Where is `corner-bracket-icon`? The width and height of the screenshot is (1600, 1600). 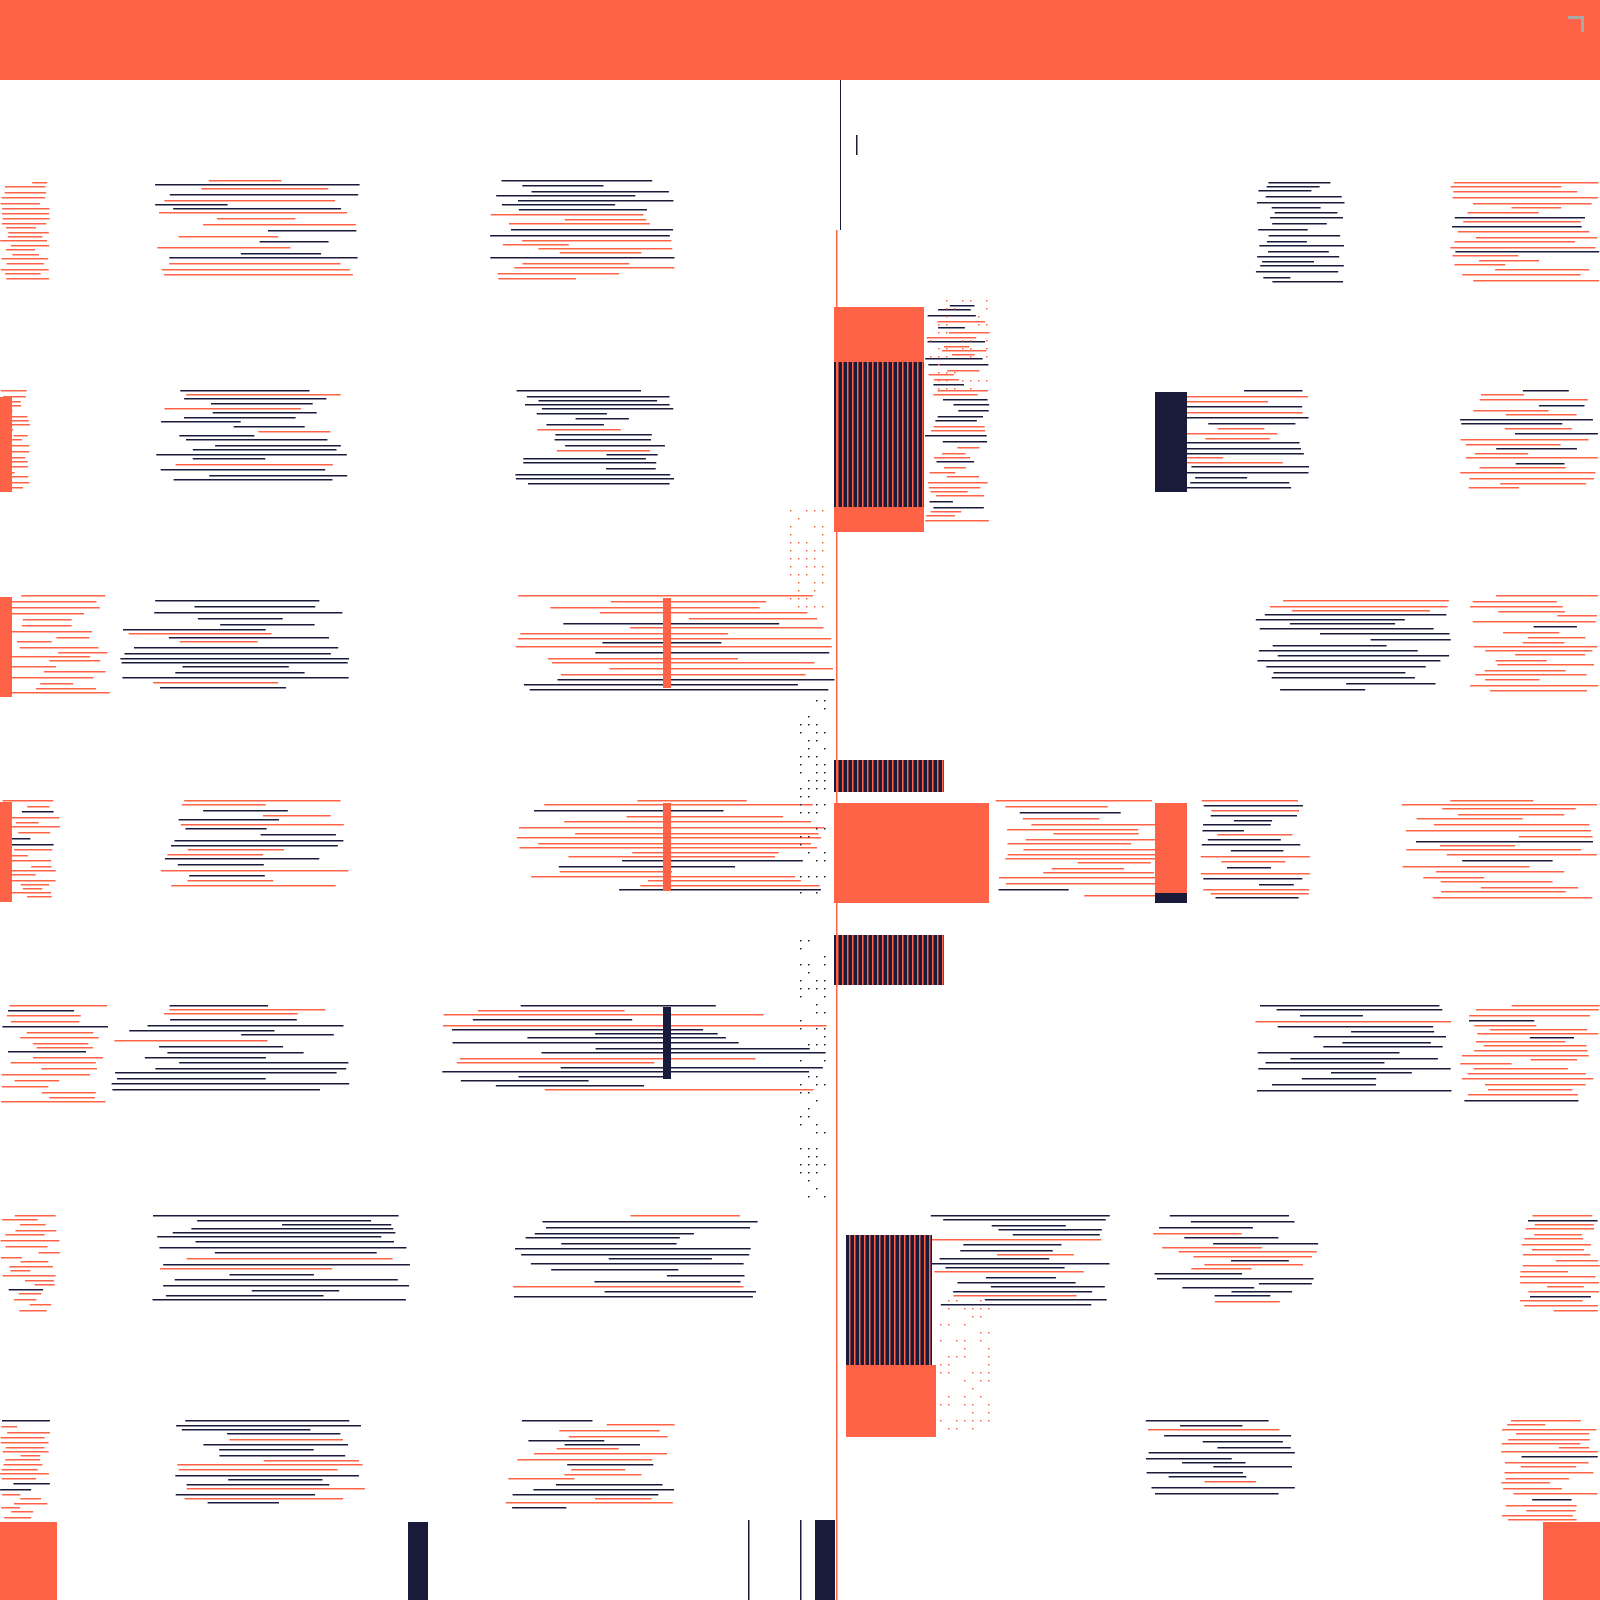
corner-bracket-icon is located at coordinates (1576, 24).